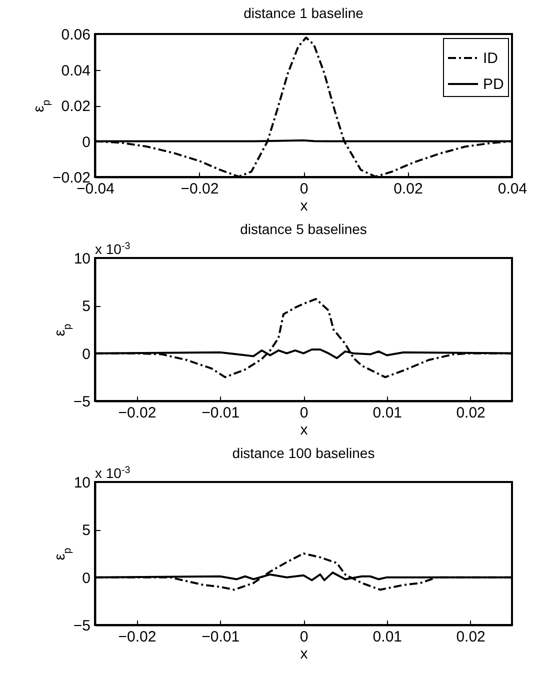 Image resolution: width=543 pixels, height=682 pixels. What do you see at coordinates (513, 189) in the screenshot?
I see `x-tick-label: 0.04` at bounding box center [513, 189].